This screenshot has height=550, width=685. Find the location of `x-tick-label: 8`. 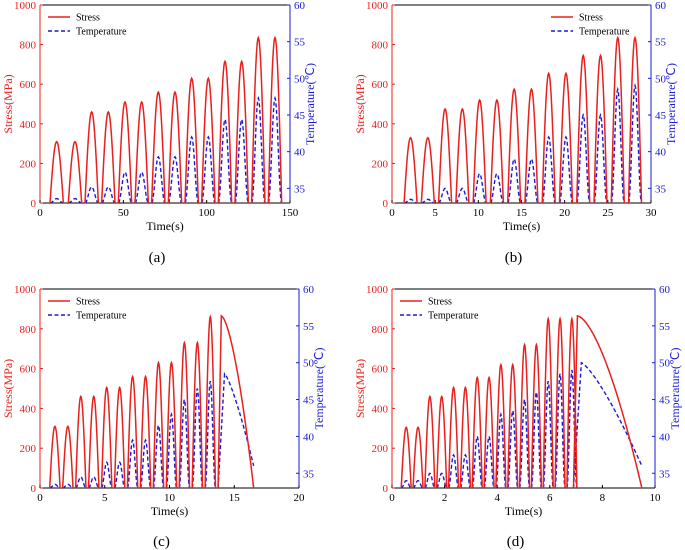

x-tick-label: 8 is located at coordinates (603, 498).